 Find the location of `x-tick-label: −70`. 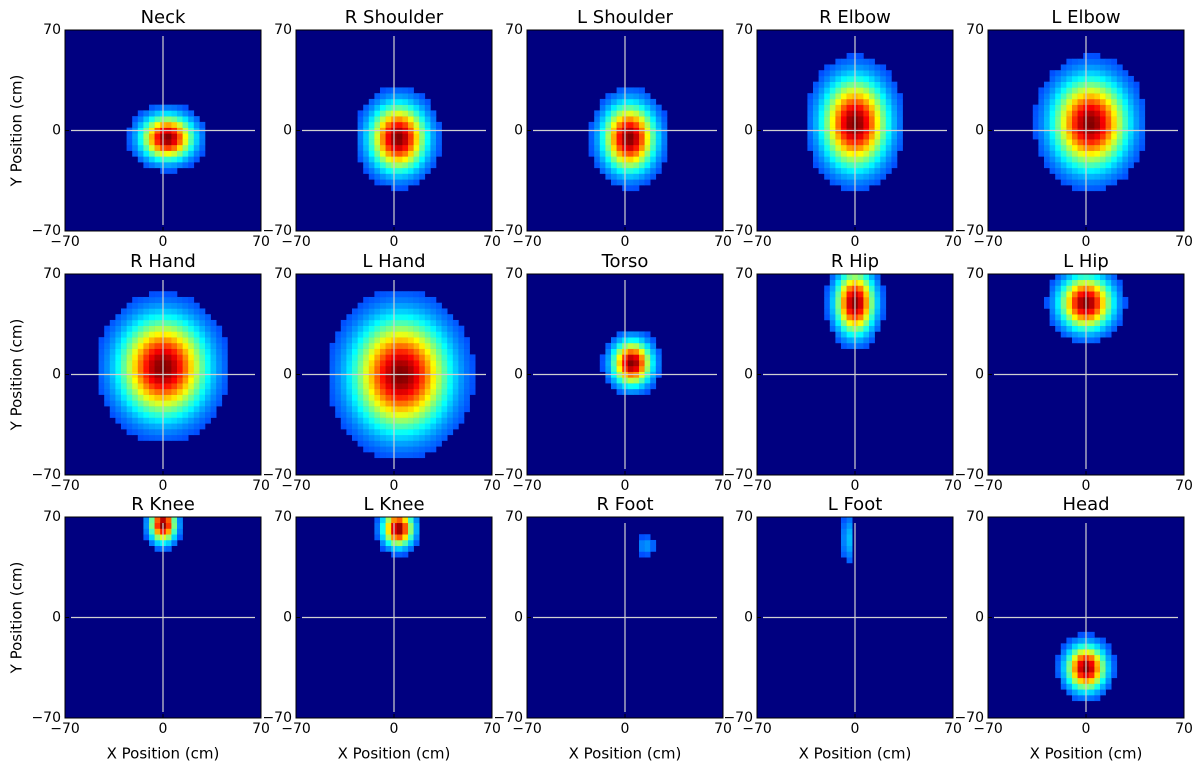

x-tick-label: −70 is located at coordinates (65, 729).